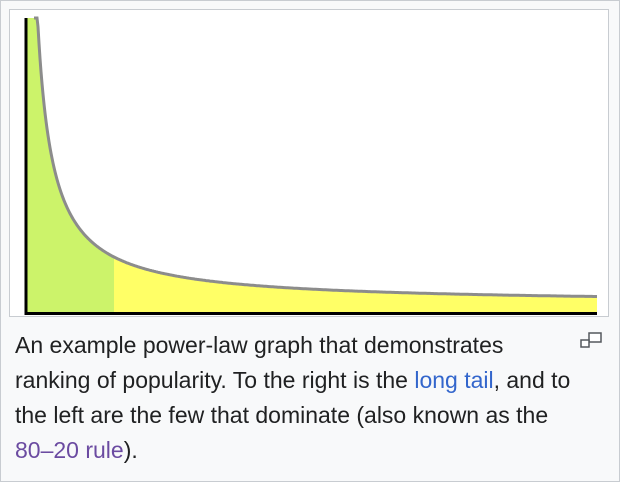 This screenshot has width=620, height=482. I want to click on head-region-area, so click(70, 165).